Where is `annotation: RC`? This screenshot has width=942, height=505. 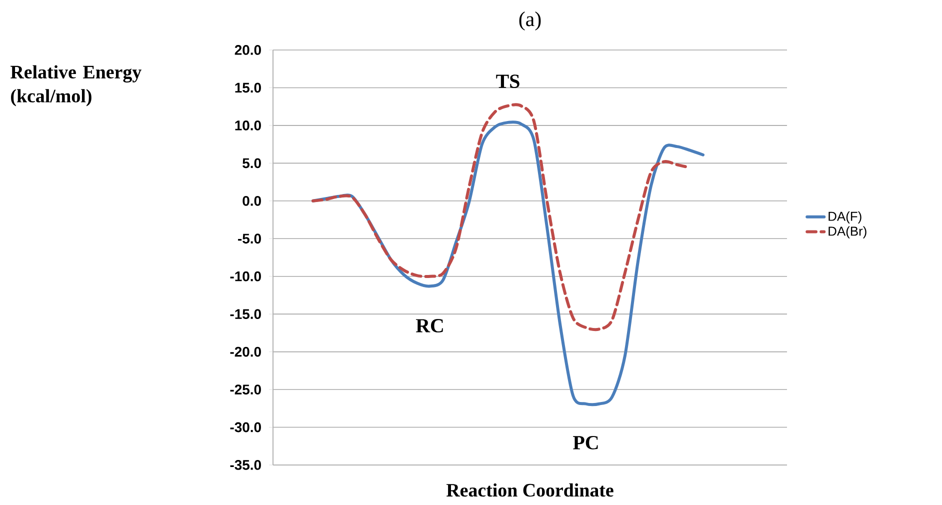 annotation: RC is located at coordinates (429, 325).